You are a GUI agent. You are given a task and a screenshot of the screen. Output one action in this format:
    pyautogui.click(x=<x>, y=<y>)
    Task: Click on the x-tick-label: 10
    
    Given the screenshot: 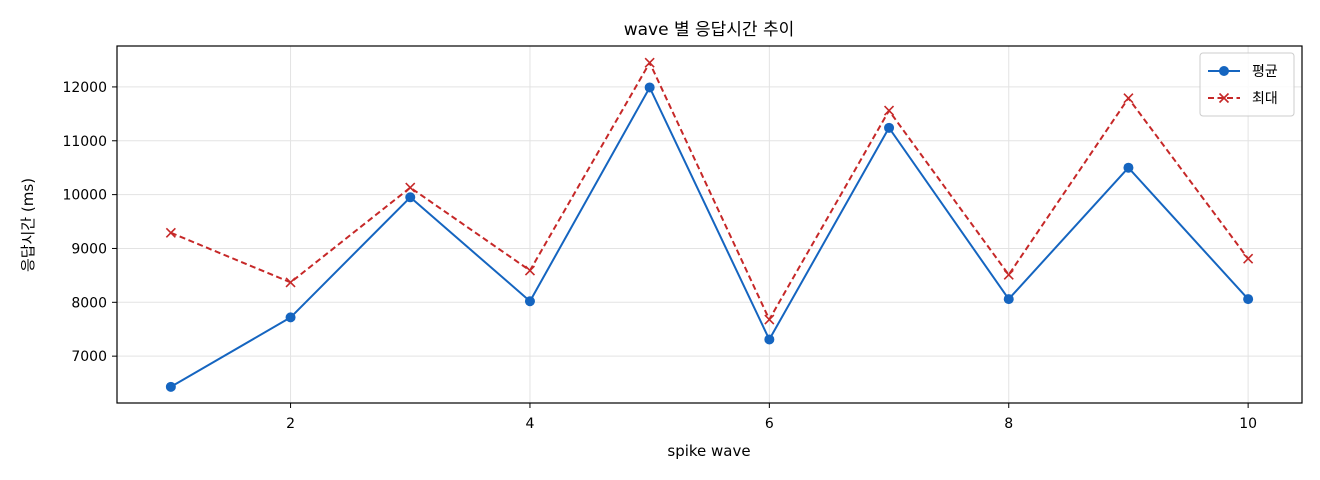 What is the action you would take?
    pyautogui.click(x=1248, y=424)
    